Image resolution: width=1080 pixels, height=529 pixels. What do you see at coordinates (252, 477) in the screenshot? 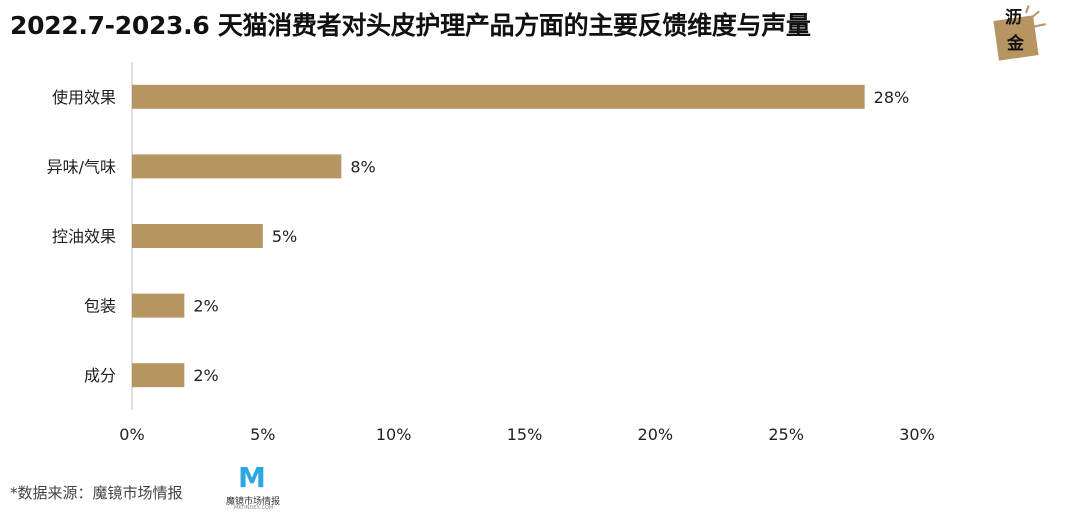
I see `mktindex-mark: M` at bounding box center [252, 477].